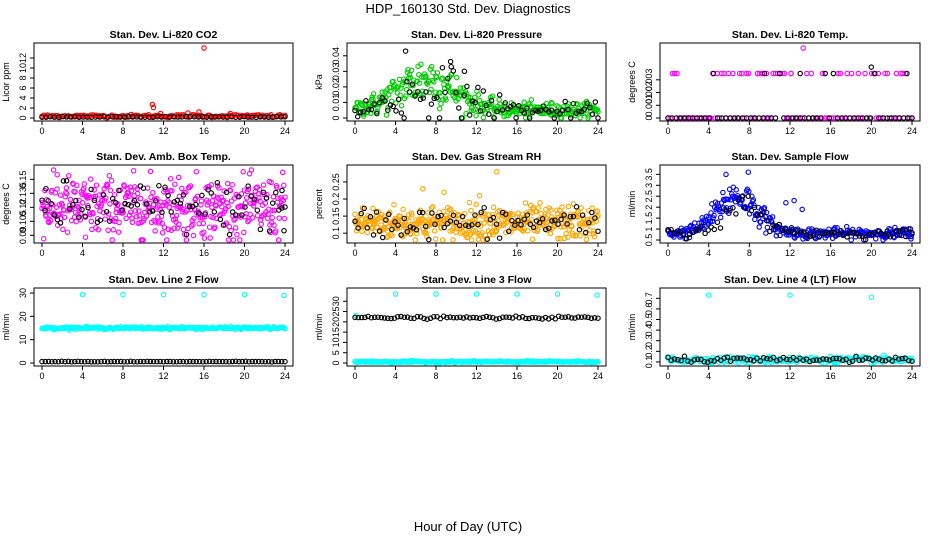 The height and width of the screenshot is (540, 936). I want to click on y-tick-label: 6, so click(23, 87).